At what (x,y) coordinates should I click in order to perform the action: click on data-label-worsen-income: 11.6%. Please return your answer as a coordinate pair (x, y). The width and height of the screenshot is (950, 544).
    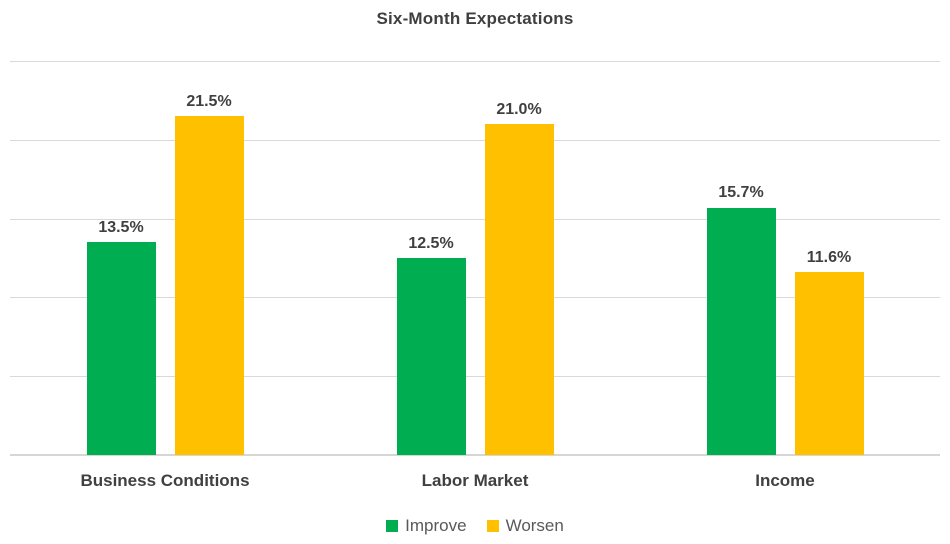
    Looking at the image, I should click on (829, 258).